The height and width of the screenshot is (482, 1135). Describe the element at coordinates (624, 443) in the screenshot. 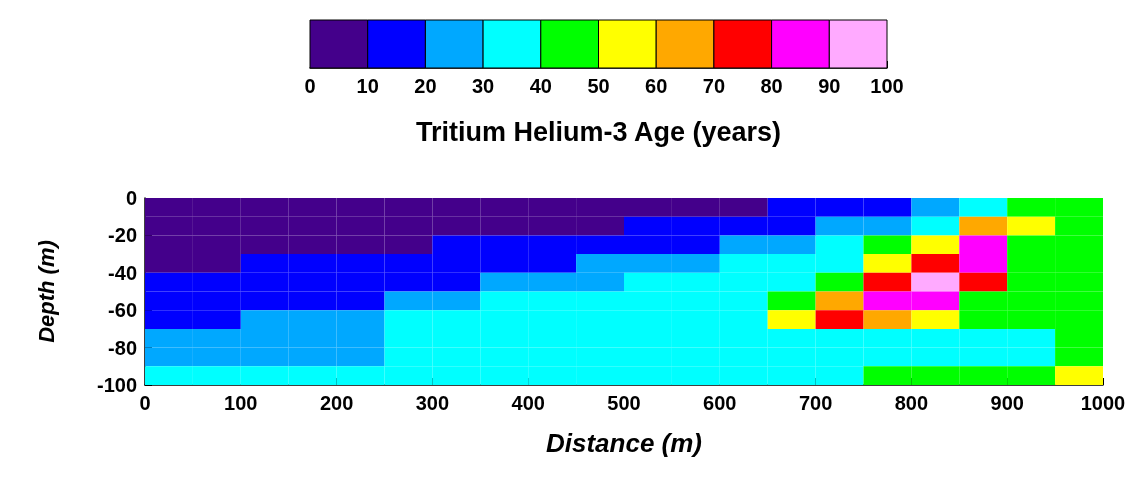

I see `x-axis-title: Distance (m)` at that location.